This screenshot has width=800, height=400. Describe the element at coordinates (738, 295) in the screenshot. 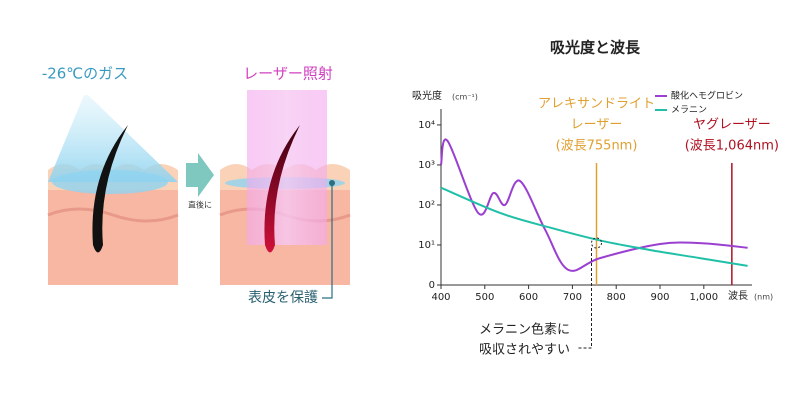

I see `x-axis-label: 波長` at that location.